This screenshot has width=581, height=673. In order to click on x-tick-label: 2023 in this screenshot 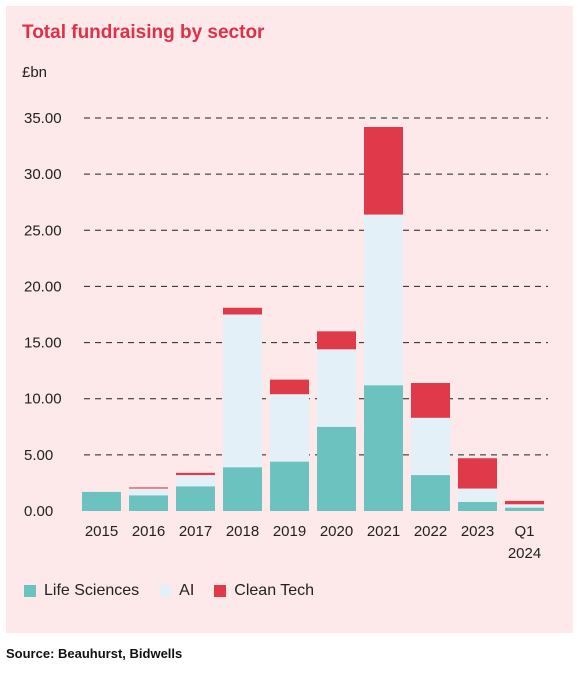, I will do `click(477, 531)`.